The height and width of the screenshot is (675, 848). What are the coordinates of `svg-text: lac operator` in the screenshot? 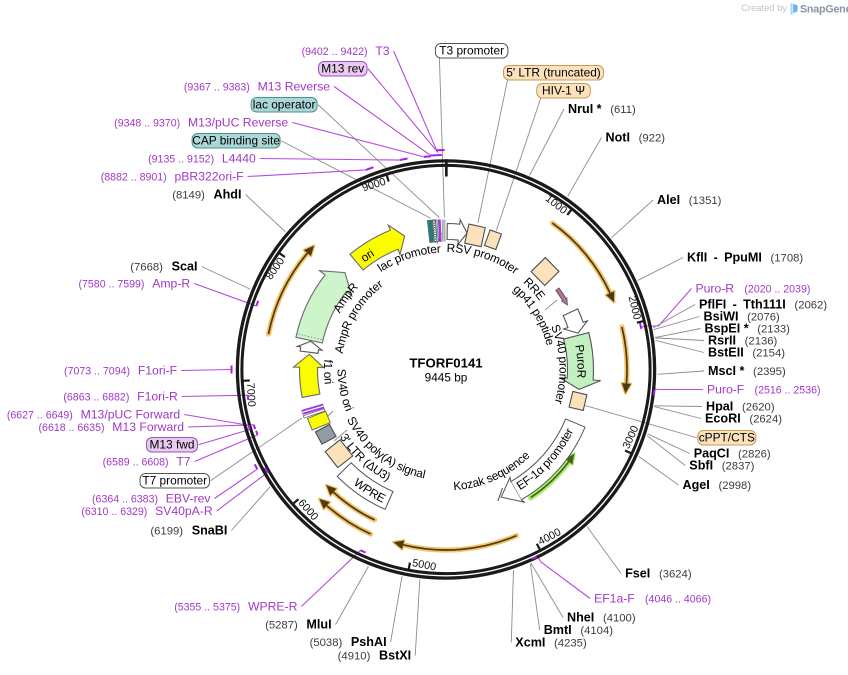 It's located at (284, 104).